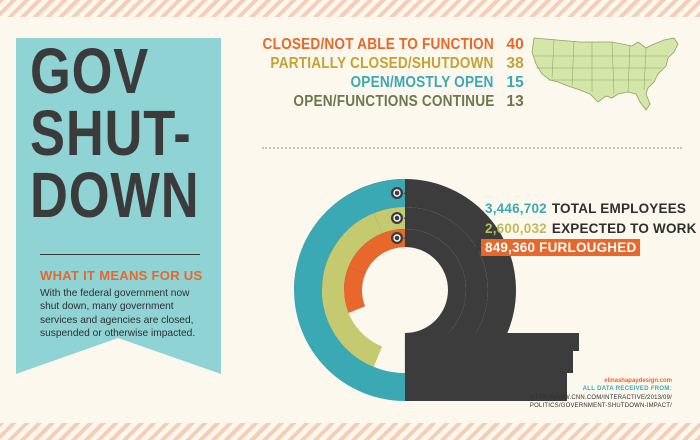 This screenshot has height=440, width=700. Describe the element at coordinates (111, 133) in the screenshot. I see `headline-line-2: SHUT-` at that location.